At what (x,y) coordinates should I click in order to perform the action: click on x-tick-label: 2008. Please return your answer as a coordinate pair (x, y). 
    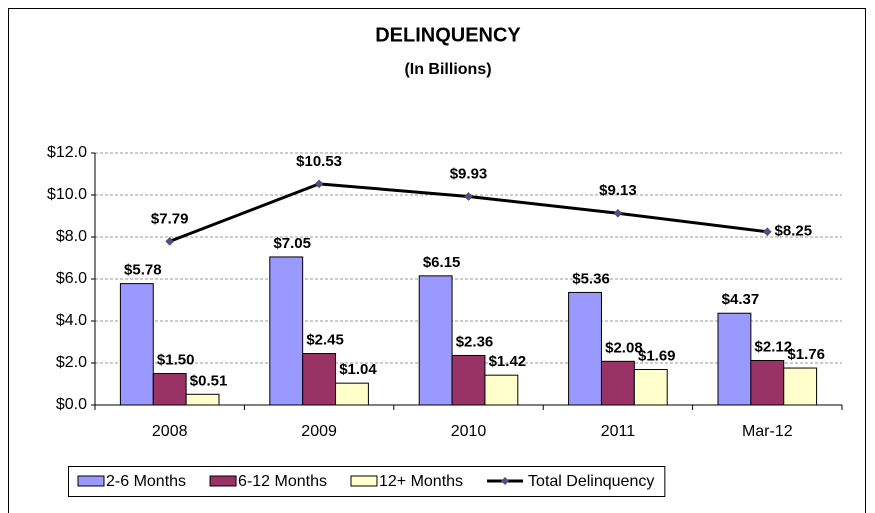
    Looking at the image, I should click on (170, 431).